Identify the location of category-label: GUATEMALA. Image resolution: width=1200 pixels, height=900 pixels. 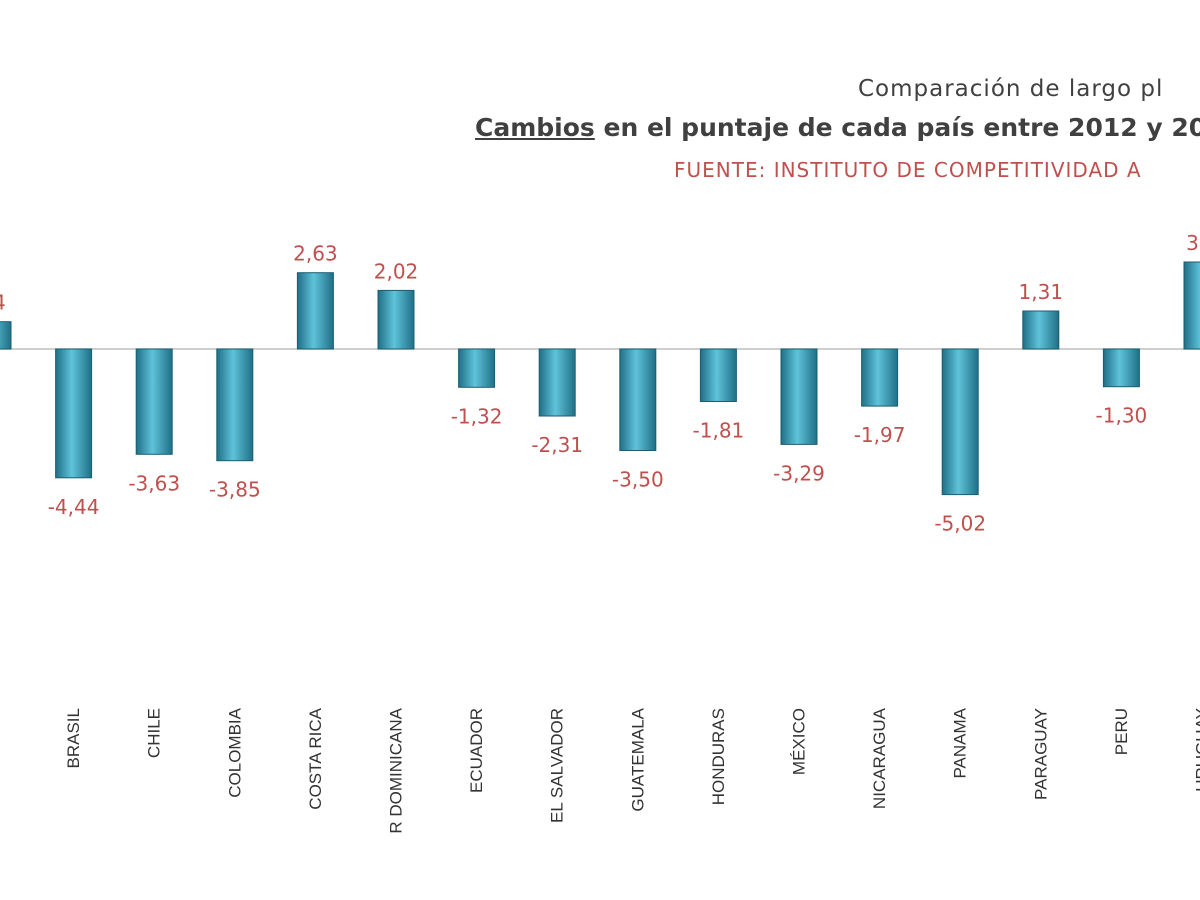
(637, 759).